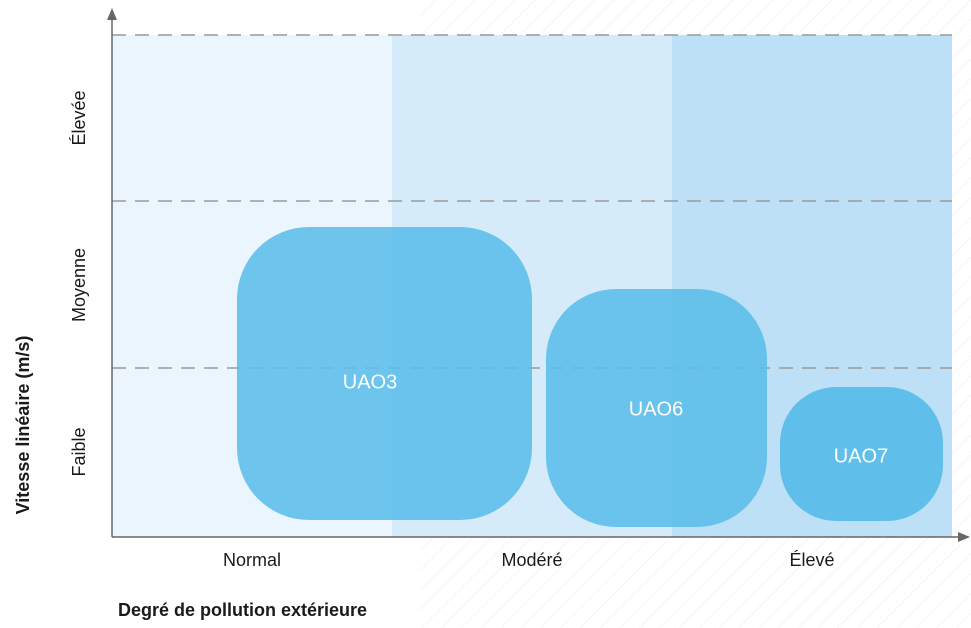 The width and height of the screenshot is (971, 628). Describe the element at coordinates (79, 285) in the screenshot. I see `y-label: Moyenne` at that location.